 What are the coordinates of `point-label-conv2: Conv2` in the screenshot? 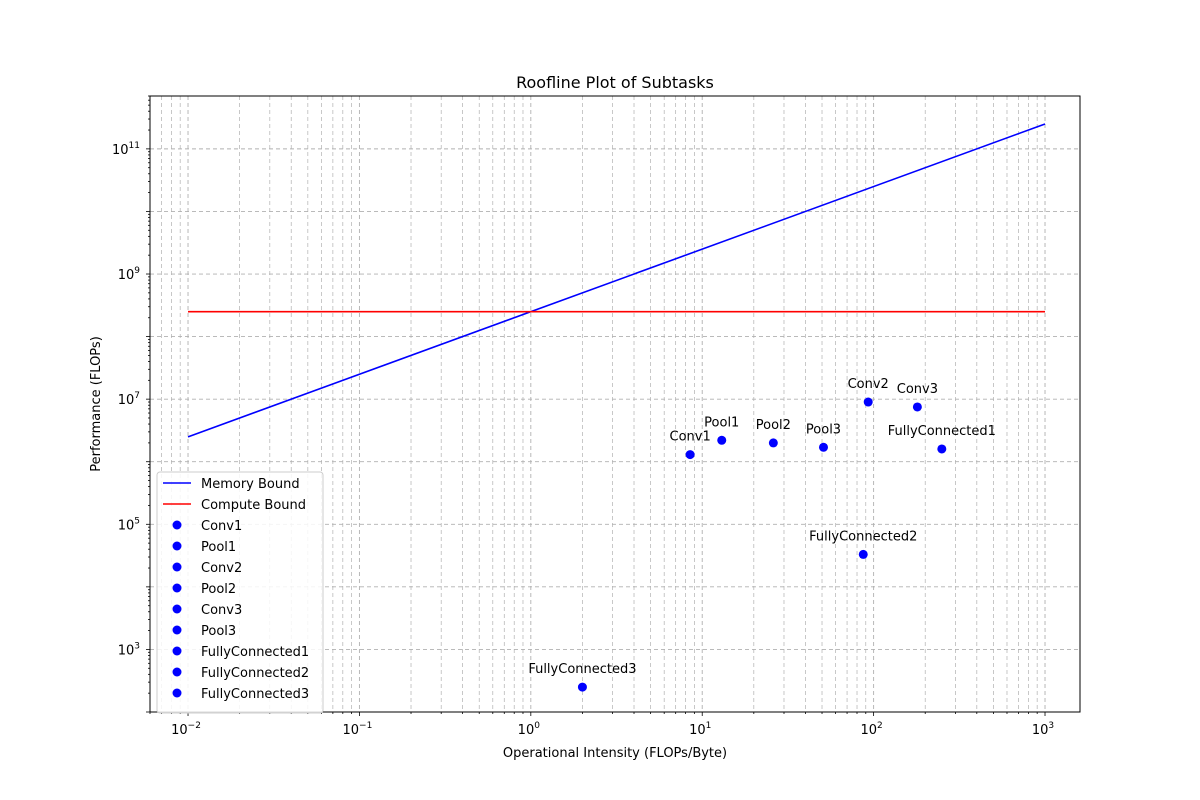 It's located at (868, 384).